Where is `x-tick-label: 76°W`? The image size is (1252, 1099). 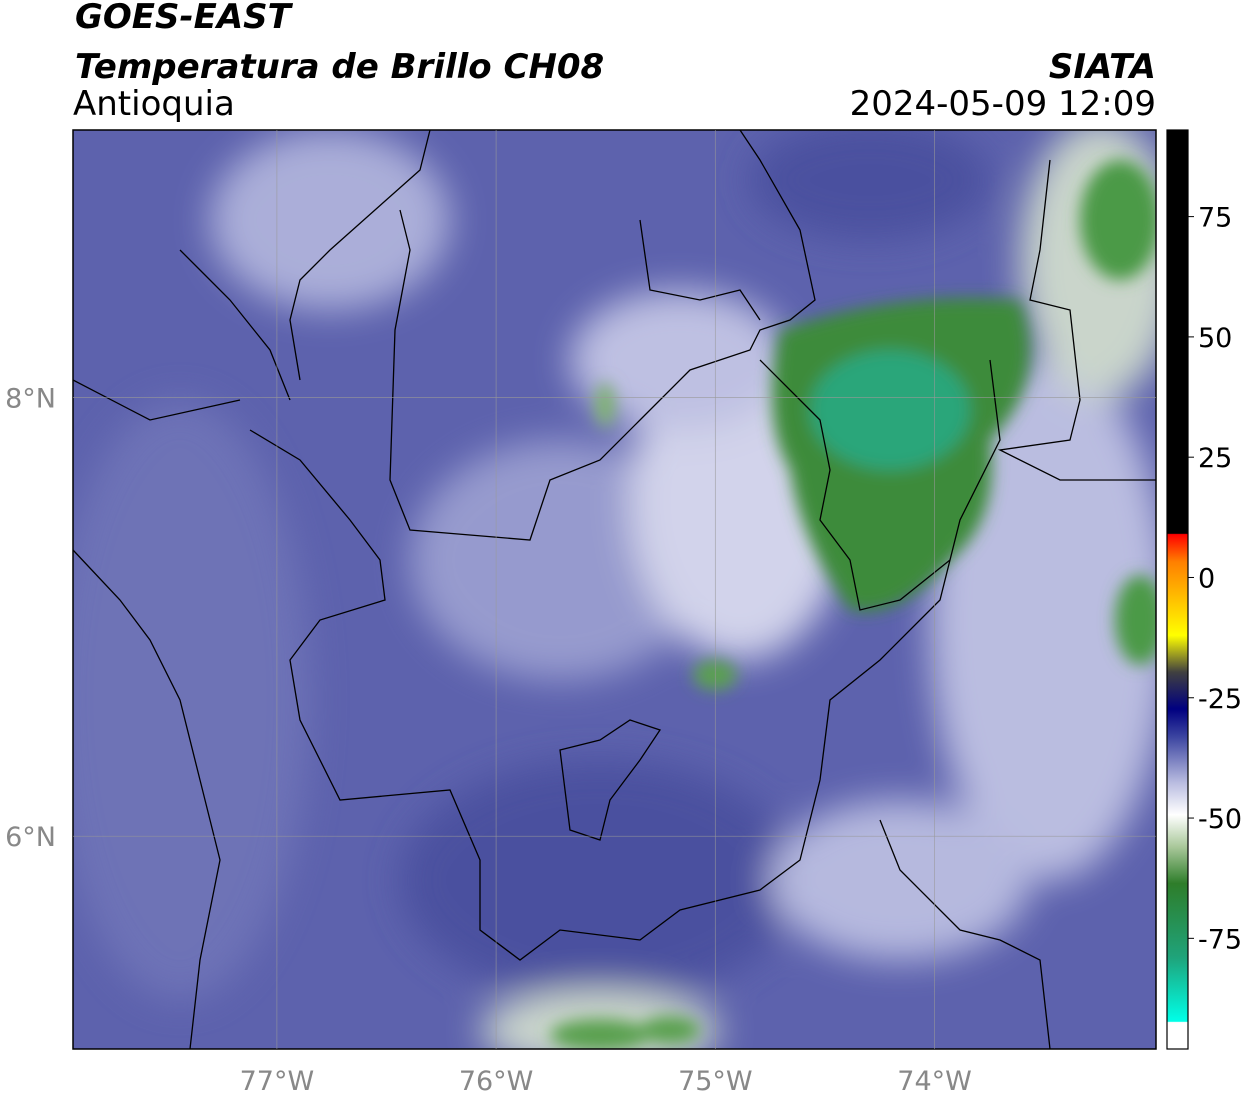
x-tick-label: 76°W is located at coordinates (496, 1081).